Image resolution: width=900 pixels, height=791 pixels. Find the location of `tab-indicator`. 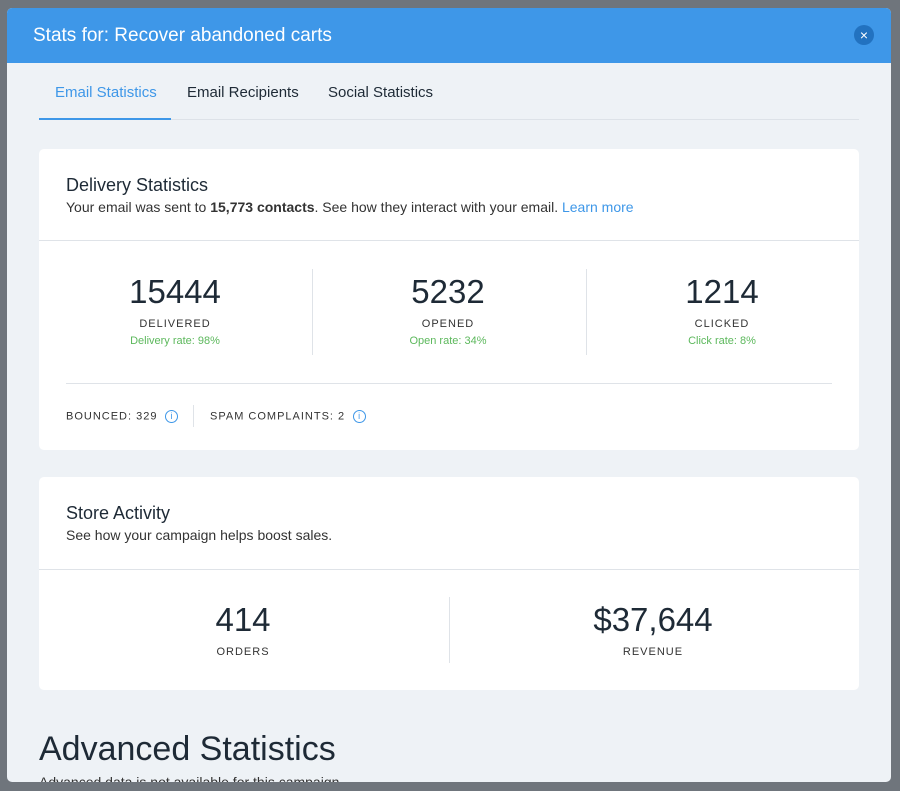

tab-indicator is located at coordinates (105, 119).